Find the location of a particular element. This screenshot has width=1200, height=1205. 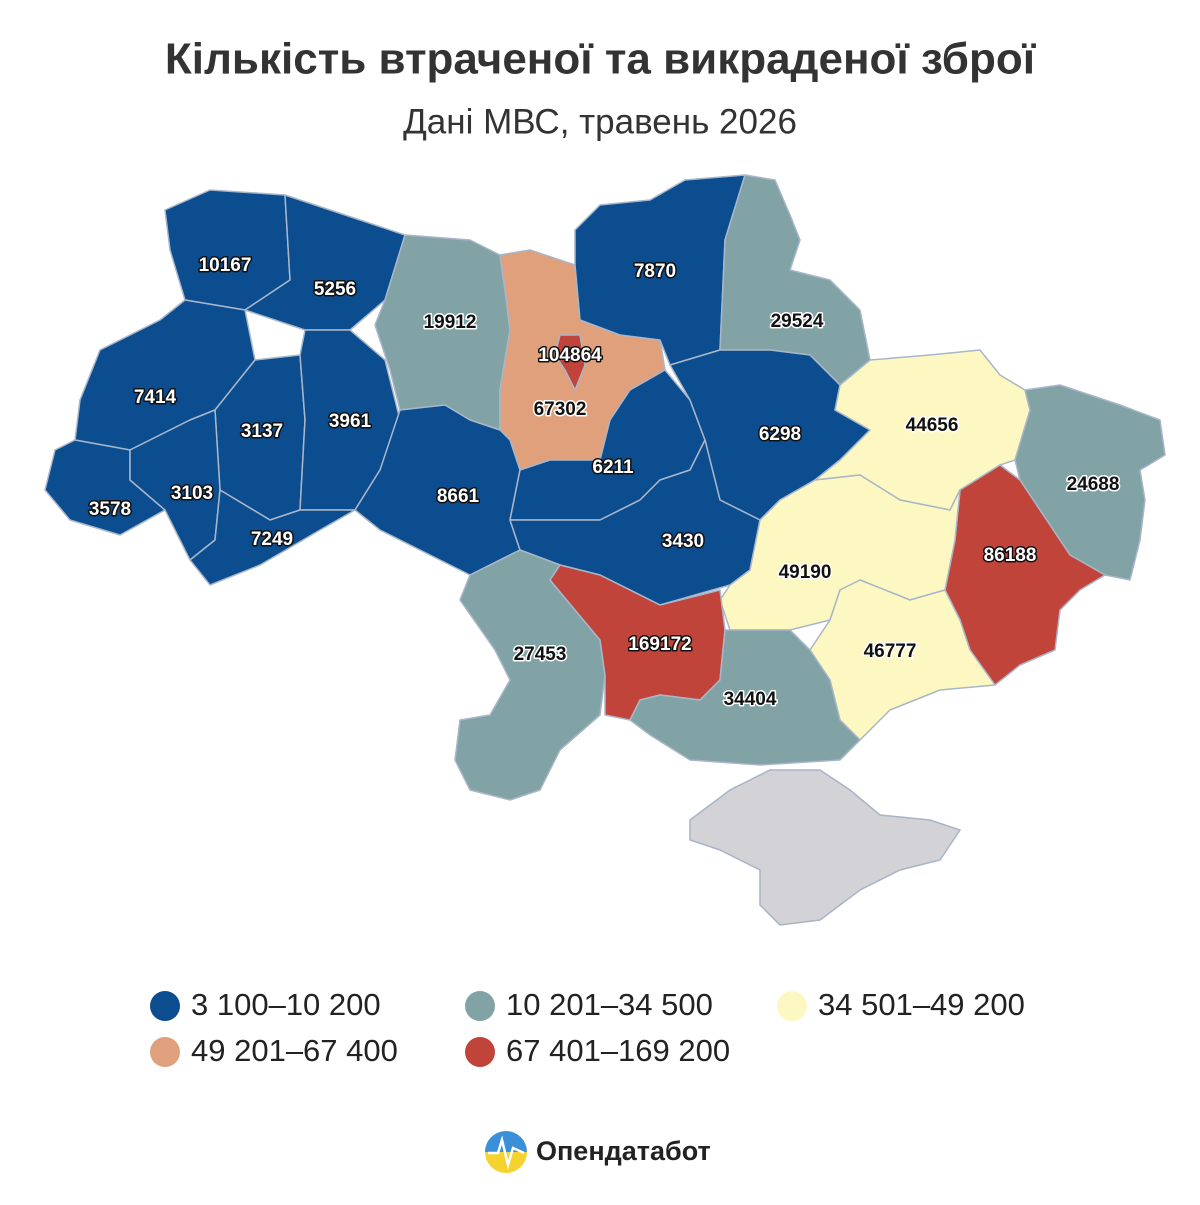

region-value: 6298 is located at coordinates (780, 434).